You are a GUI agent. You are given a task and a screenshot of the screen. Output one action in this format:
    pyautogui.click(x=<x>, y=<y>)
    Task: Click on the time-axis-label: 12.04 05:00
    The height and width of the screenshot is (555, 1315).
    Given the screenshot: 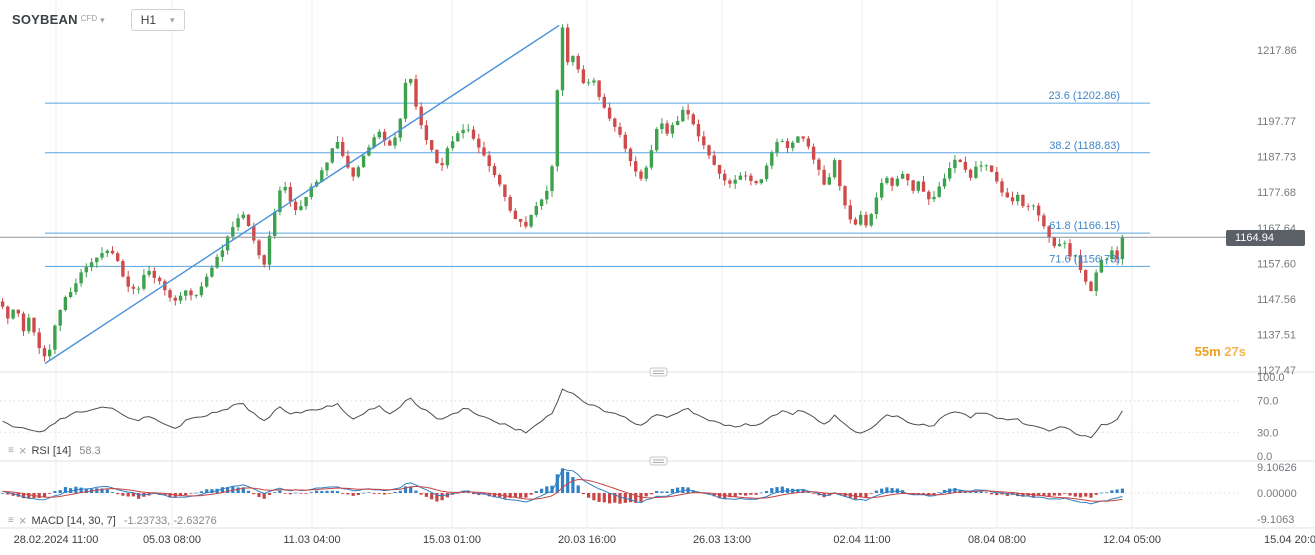 What is the action you would take?
    pyautogui.click(x=1132, y=540)
    